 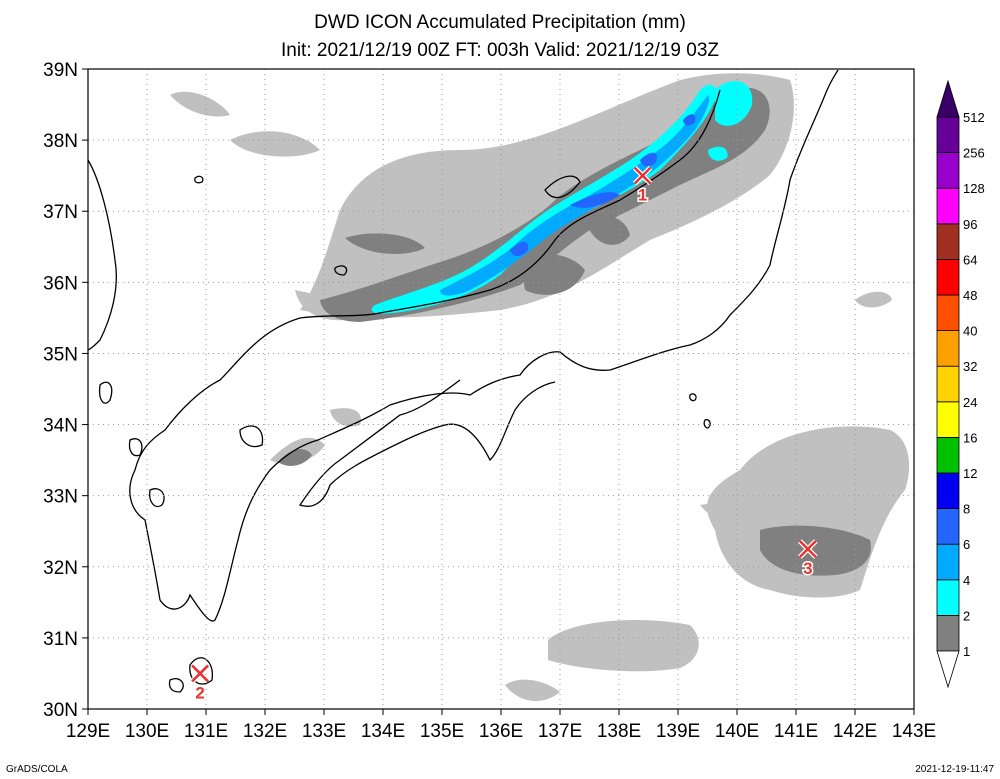 What do you see at coordinates (60, 283) in the screenshot?
I see `y-tick-label: 36N` at bounding box center [60, 283].